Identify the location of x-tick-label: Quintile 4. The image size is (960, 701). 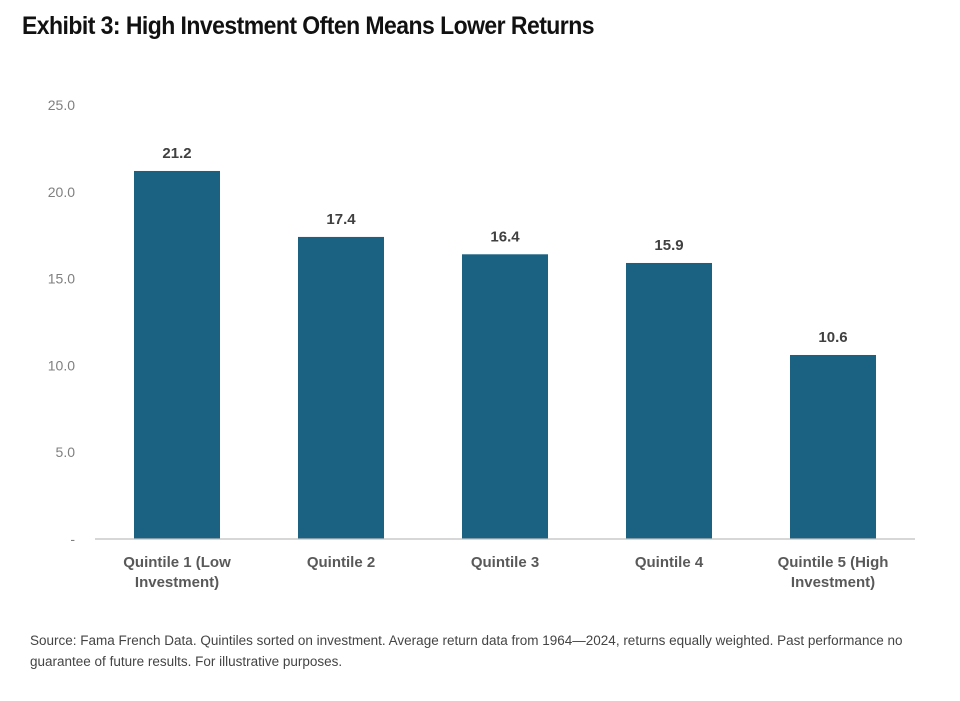
(669, 562).